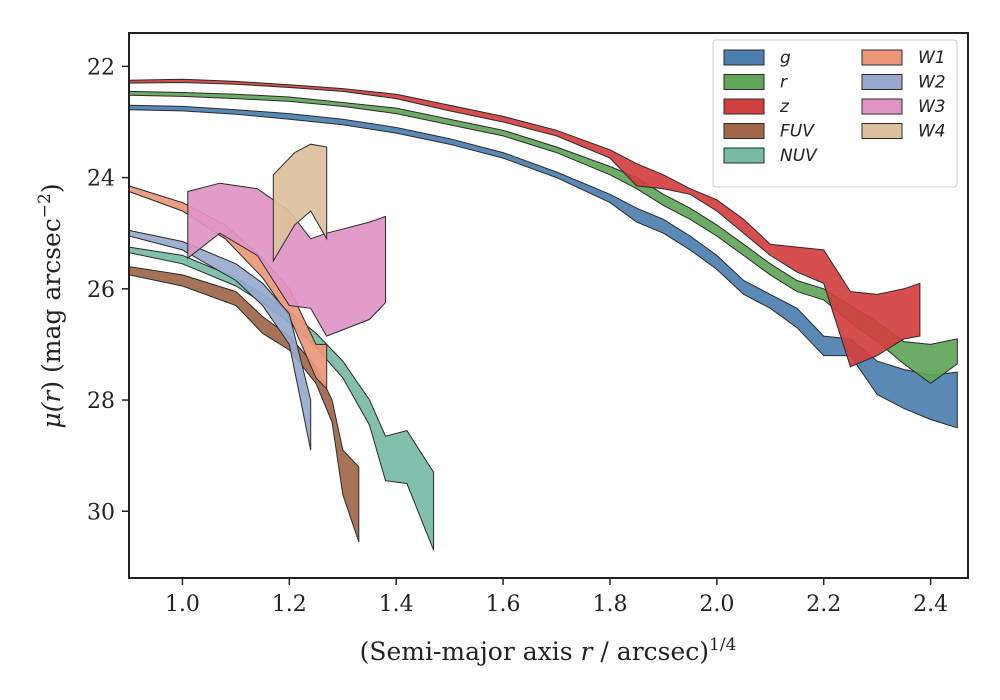 This screenshot has height=700, width=1000. What do you see at coordinates (744, 82) in the screenshot?
I see `legend-swatch-r` at bounding box center [744, 82].